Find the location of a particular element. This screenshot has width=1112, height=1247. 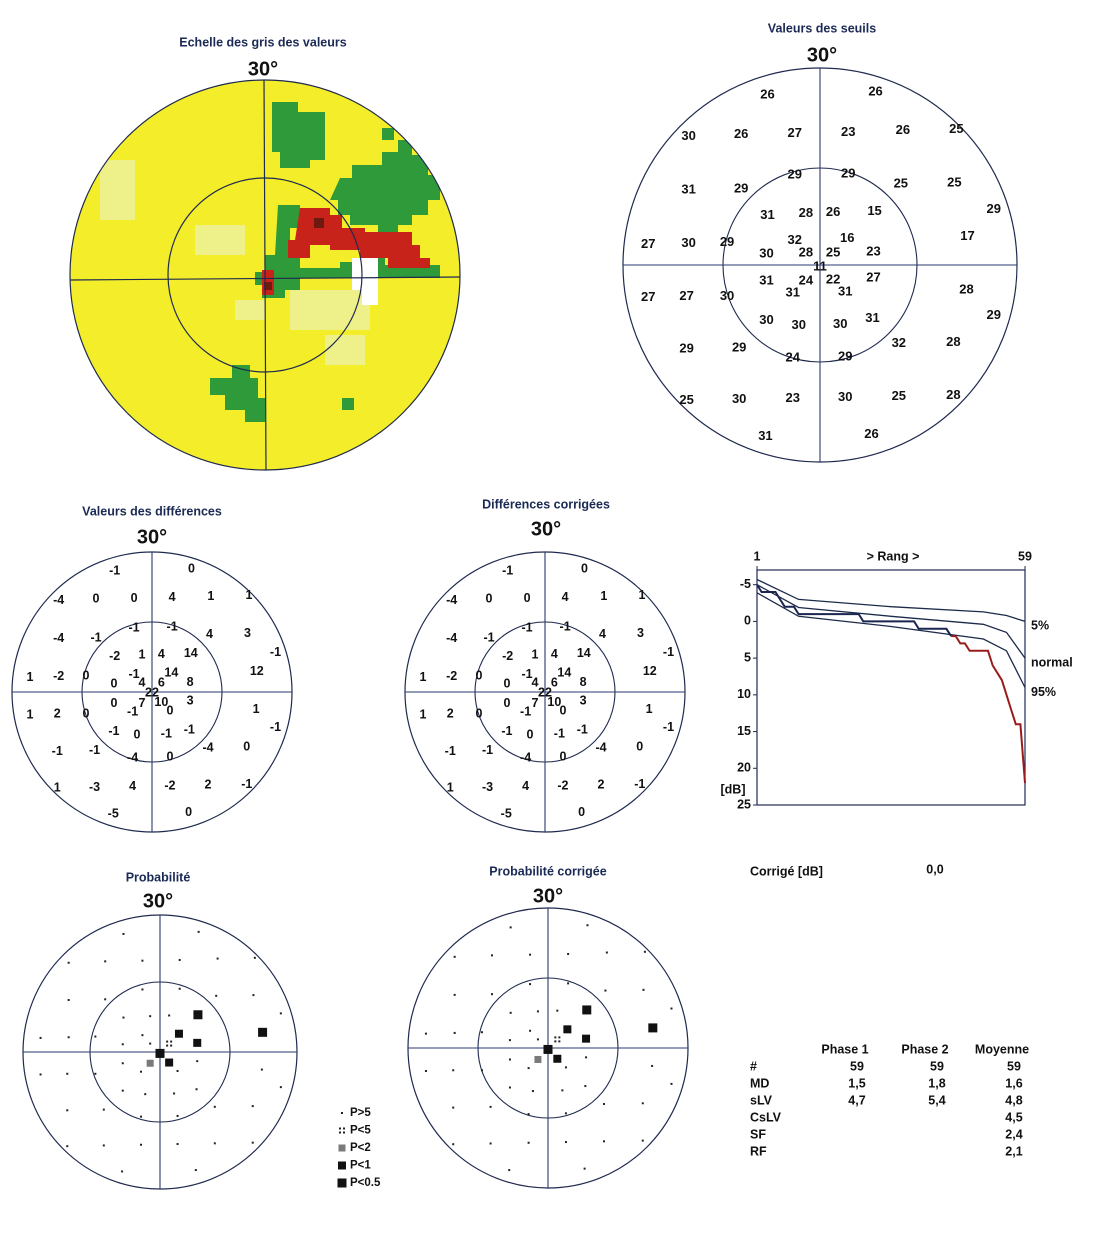

corrected-differences-scale: 30° is located at coordinates (546, 529).